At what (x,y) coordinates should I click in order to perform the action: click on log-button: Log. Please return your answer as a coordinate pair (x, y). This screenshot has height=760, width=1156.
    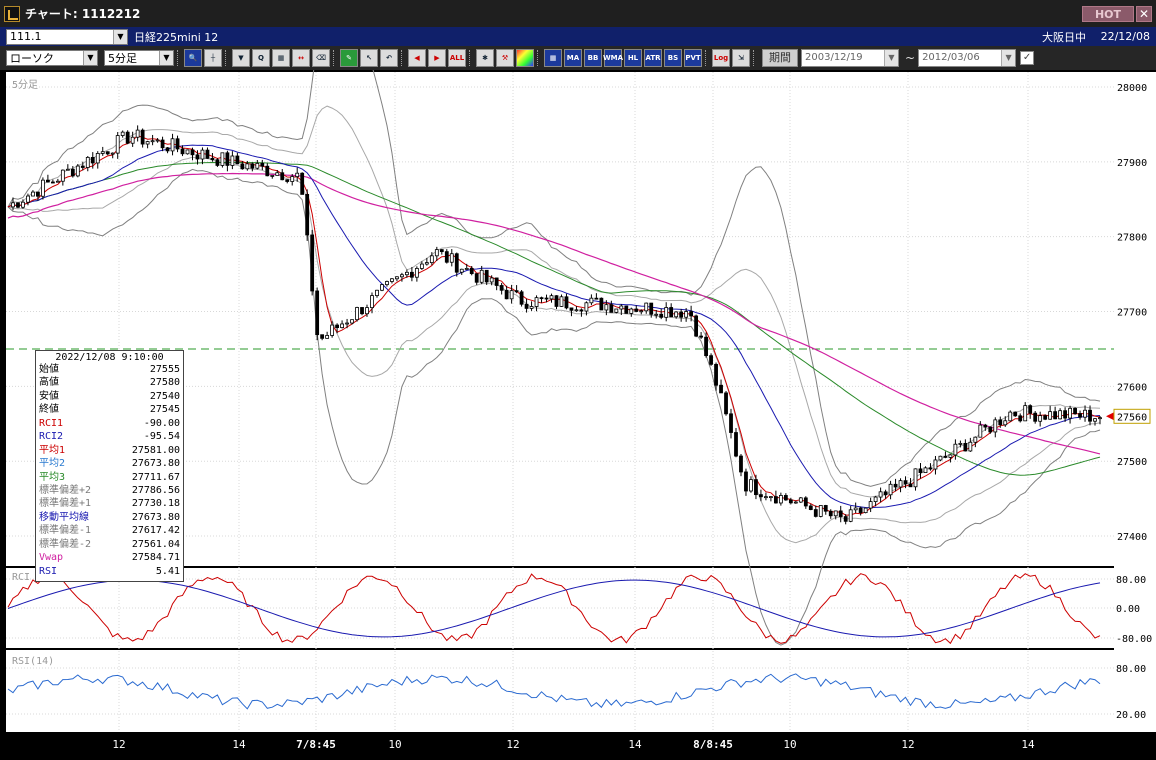
    Looking at the image, I should click on (721, 58).